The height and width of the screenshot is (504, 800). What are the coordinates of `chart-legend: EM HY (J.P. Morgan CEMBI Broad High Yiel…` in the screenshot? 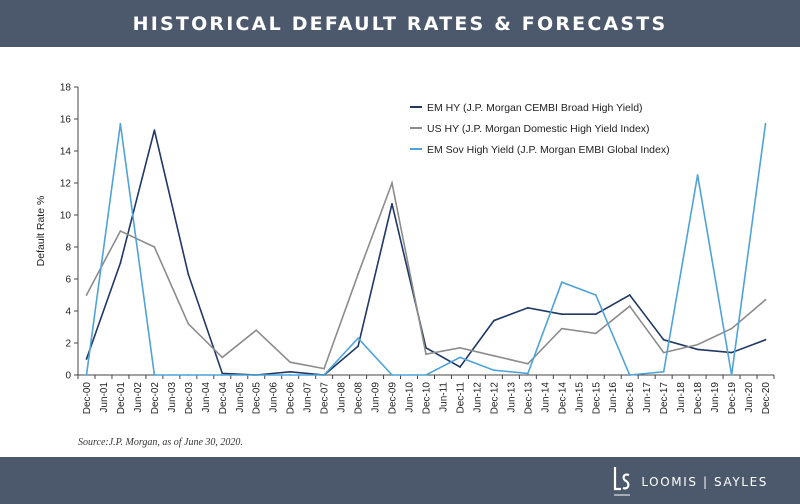 It's located at (540, 129).